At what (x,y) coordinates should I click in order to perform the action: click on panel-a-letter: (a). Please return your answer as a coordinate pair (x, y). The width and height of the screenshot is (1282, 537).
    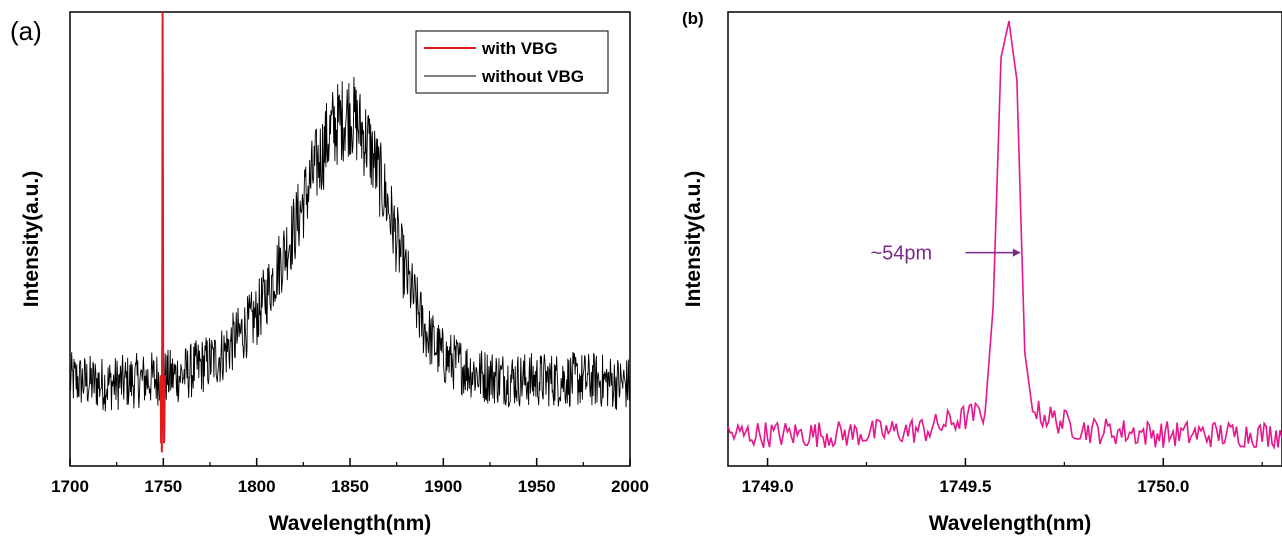
    Looking at the image, I should click on (26, 31).